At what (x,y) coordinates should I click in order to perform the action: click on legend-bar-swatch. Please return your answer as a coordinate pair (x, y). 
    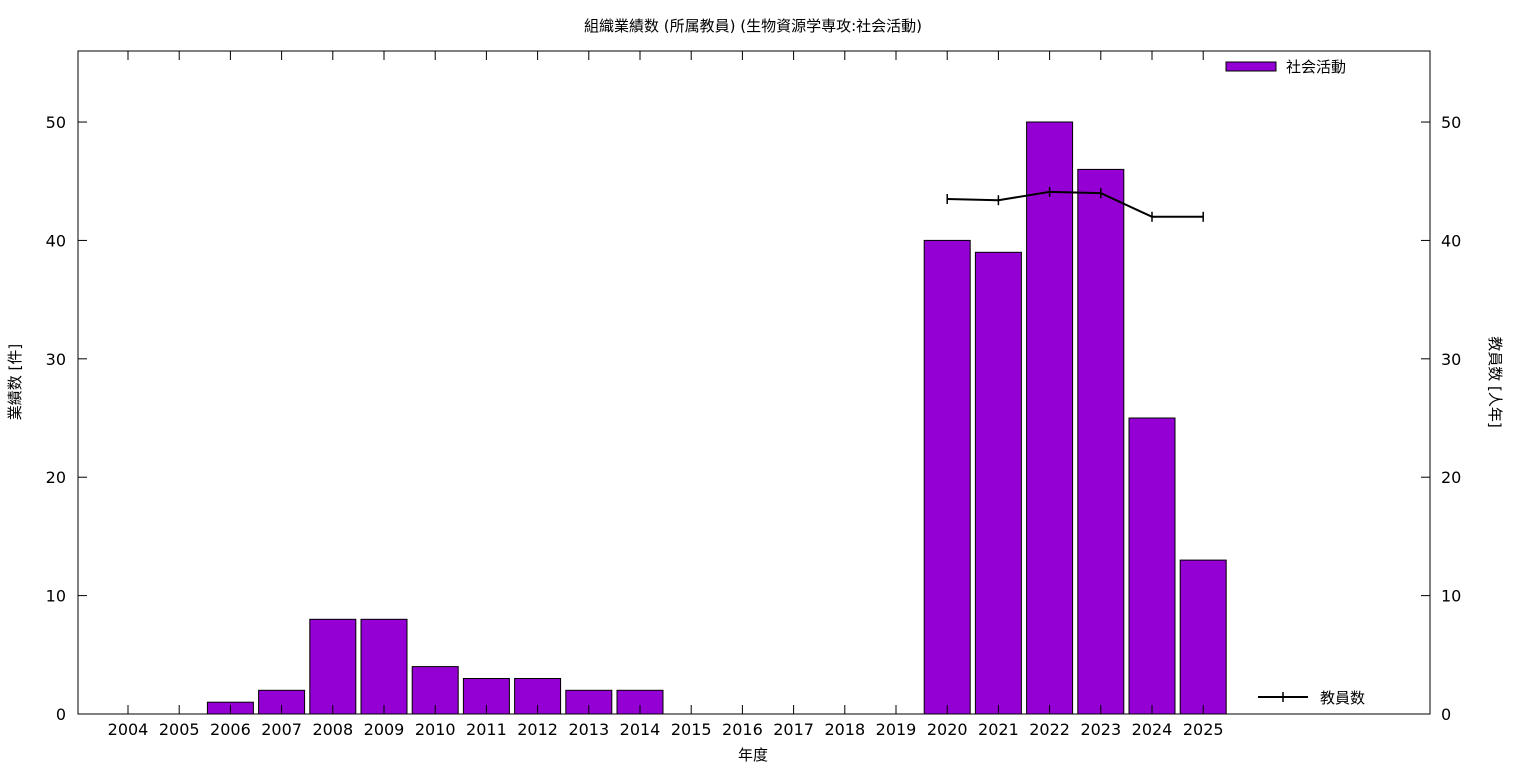
    Looking at the image, I should click on (1251, 66).